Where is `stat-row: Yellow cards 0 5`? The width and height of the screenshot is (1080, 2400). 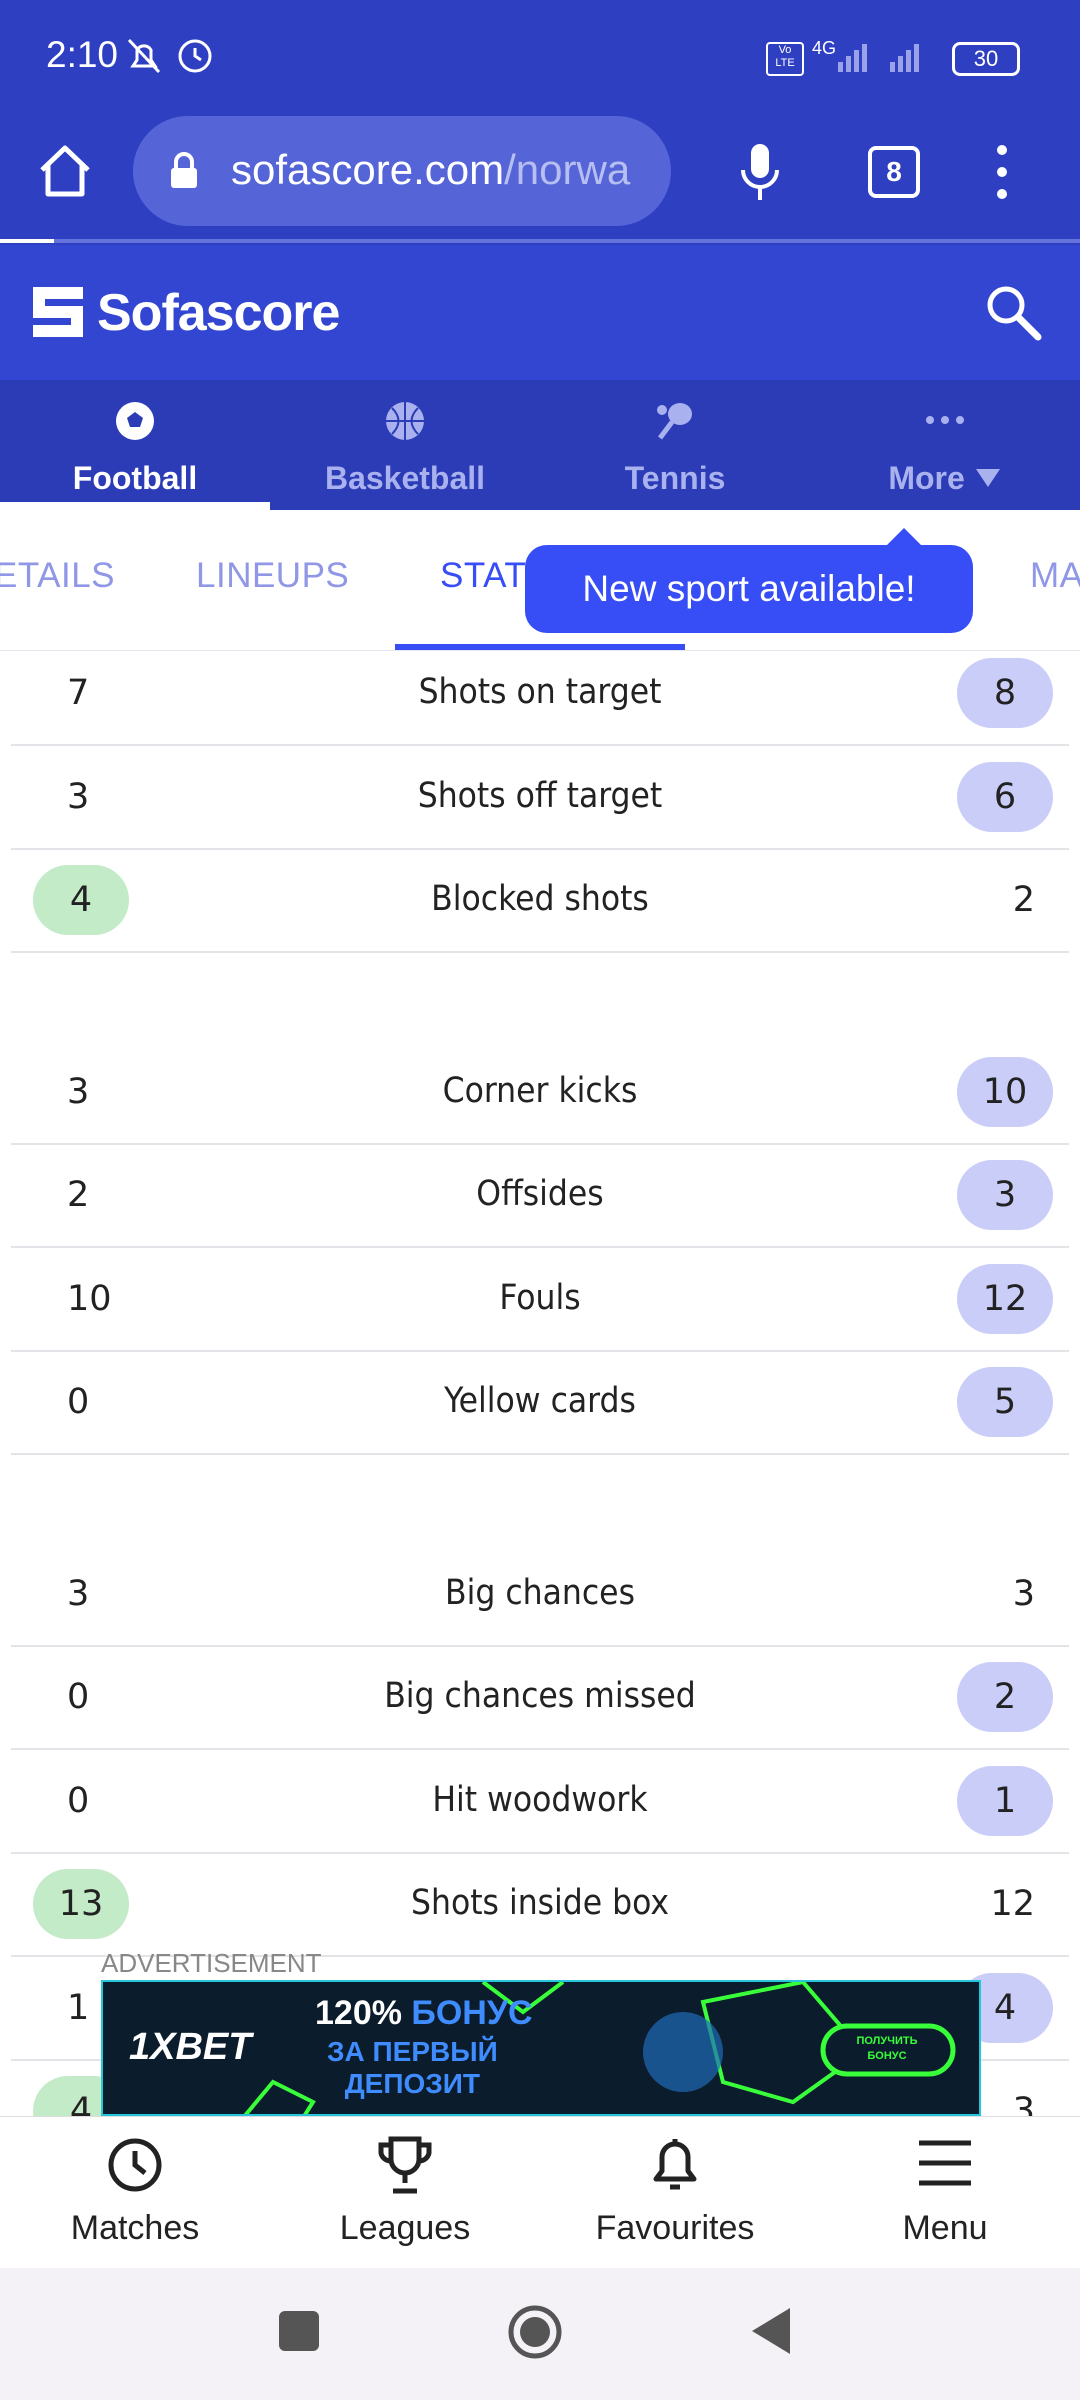
stat-row: Yellow cards 0 5 is located at coordinates (540, 1402).